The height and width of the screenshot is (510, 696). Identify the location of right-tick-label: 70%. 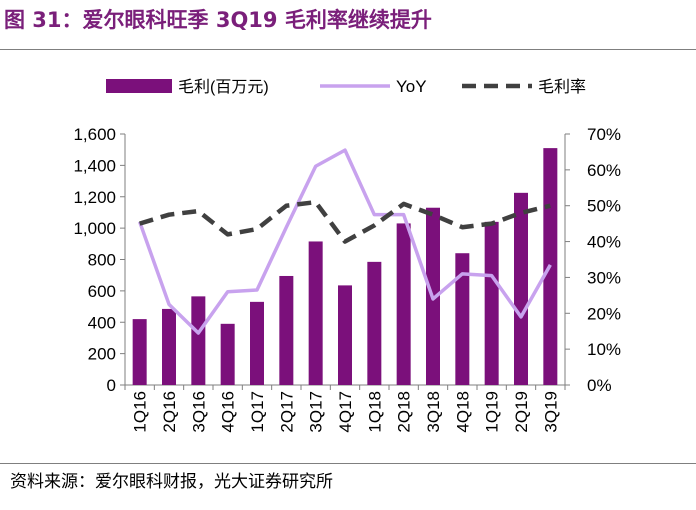
(604, 134).